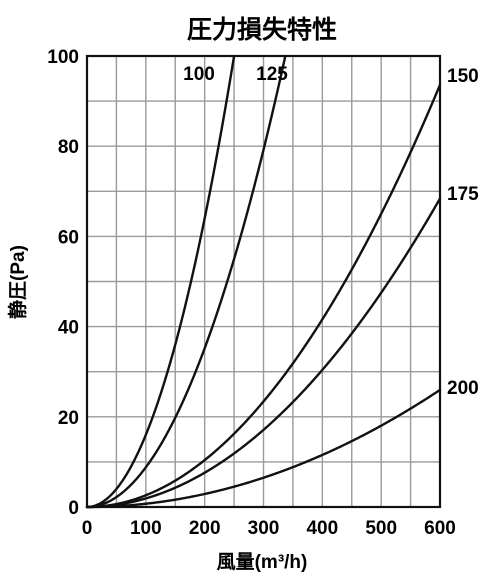  I want to click on x-tick-100: 100, so click(146, 528).